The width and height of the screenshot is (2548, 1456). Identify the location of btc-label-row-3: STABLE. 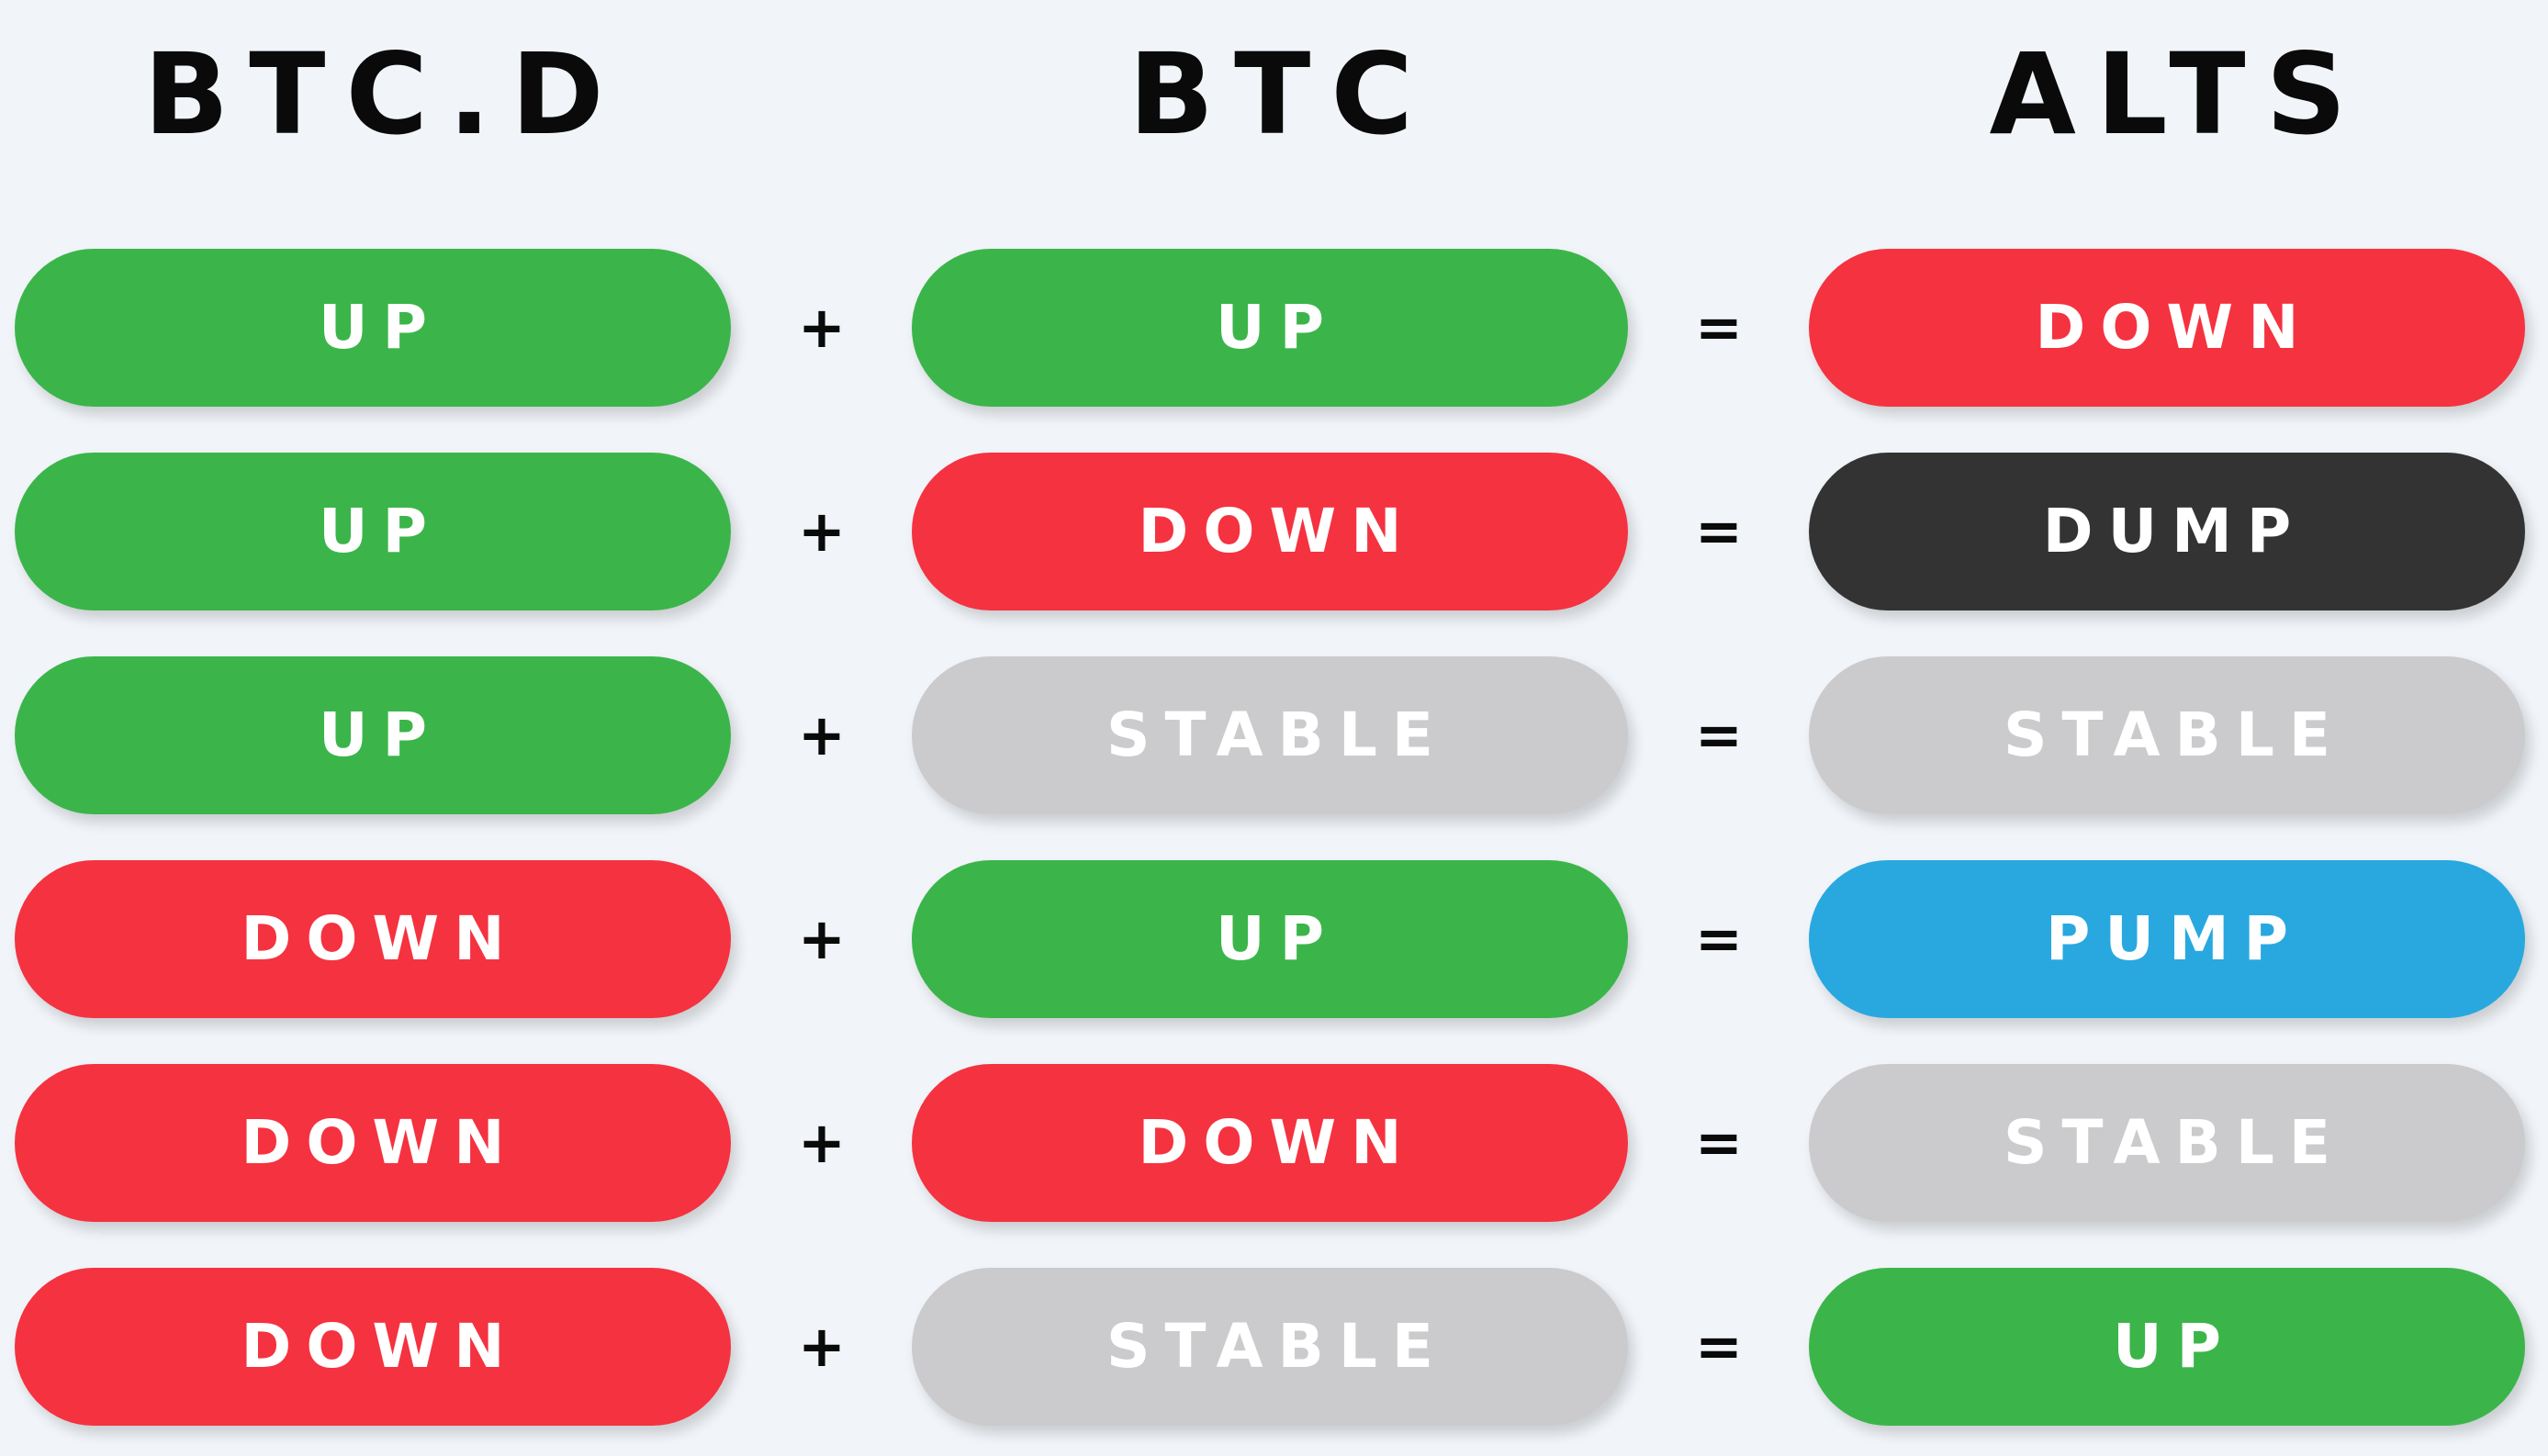
(1277, 735).